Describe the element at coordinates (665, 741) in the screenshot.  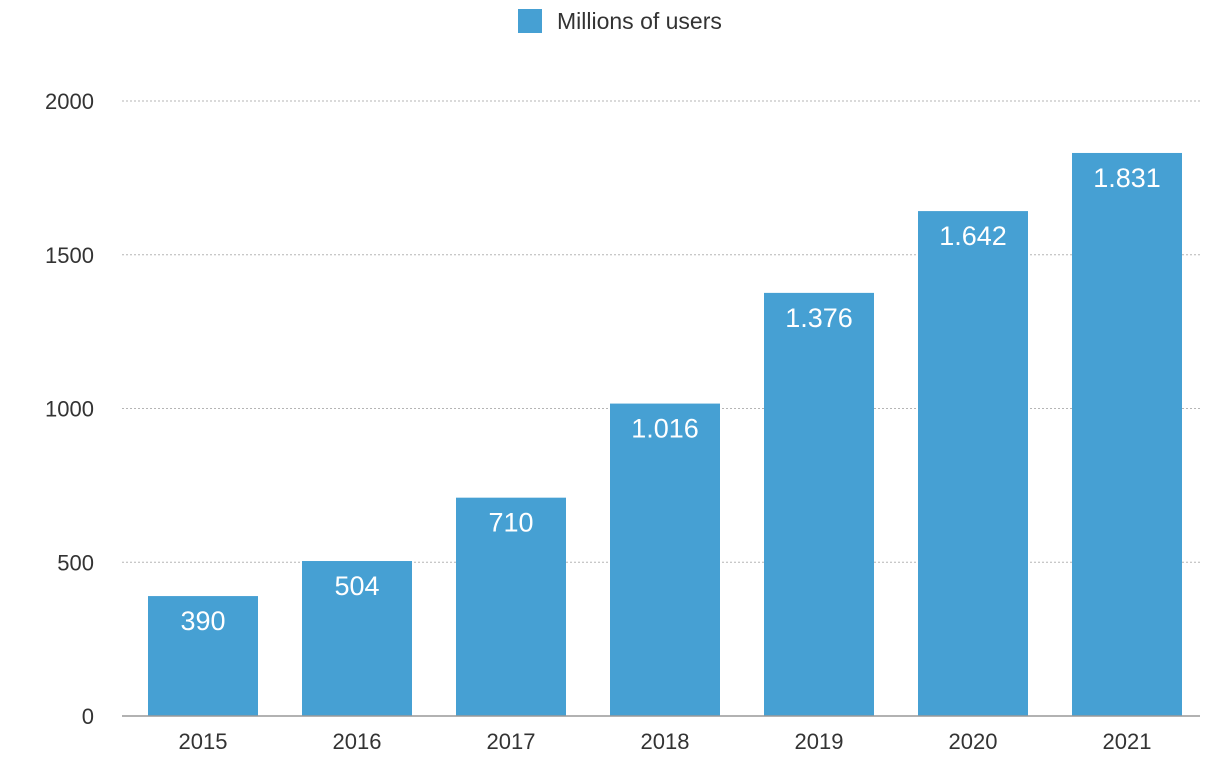
I see `x-tick-label-2018: 2018` at that location.